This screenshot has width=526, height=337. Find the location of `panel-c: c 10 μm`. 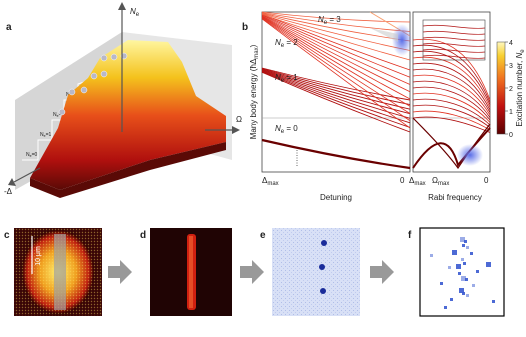

panel-c: c 10 μm is located at coordinates (53, 272).